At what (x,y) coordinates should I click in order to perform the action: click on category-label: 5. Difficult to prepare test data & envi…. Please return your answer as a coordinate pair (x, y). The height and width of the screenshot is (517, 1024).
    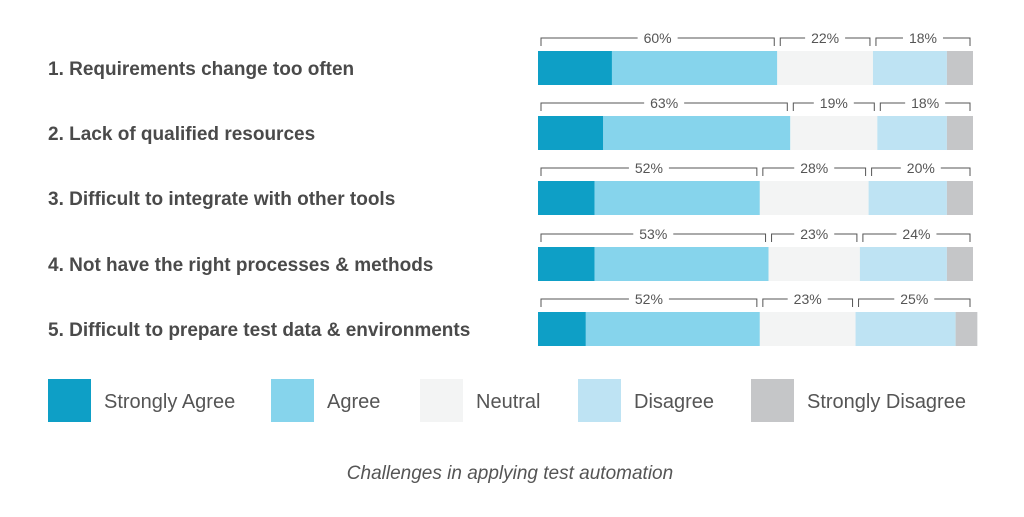
    Looking at the image, I should click on (259, 330).